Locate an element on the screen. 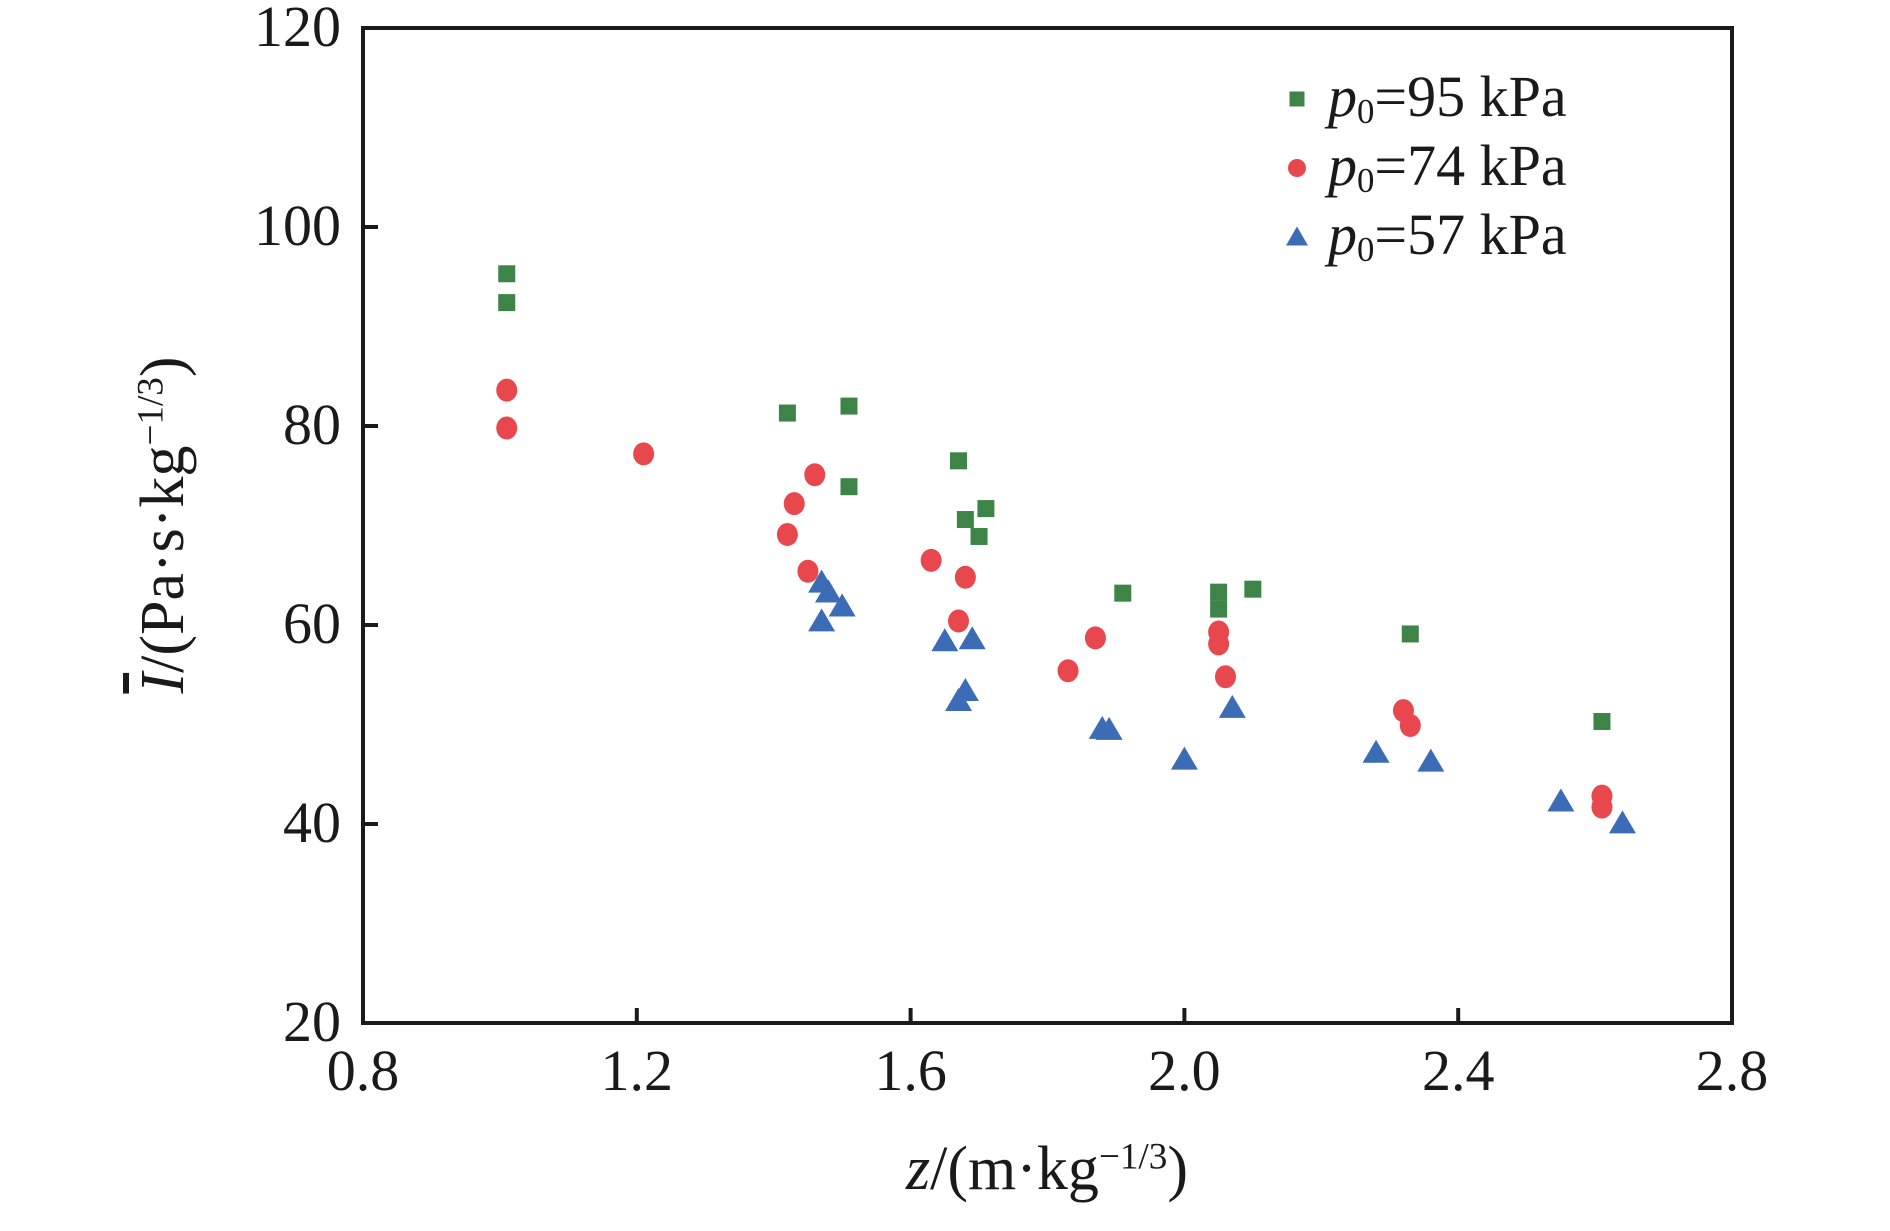  x-tick-label: 0.8 is located at coordinates (363, 1070).